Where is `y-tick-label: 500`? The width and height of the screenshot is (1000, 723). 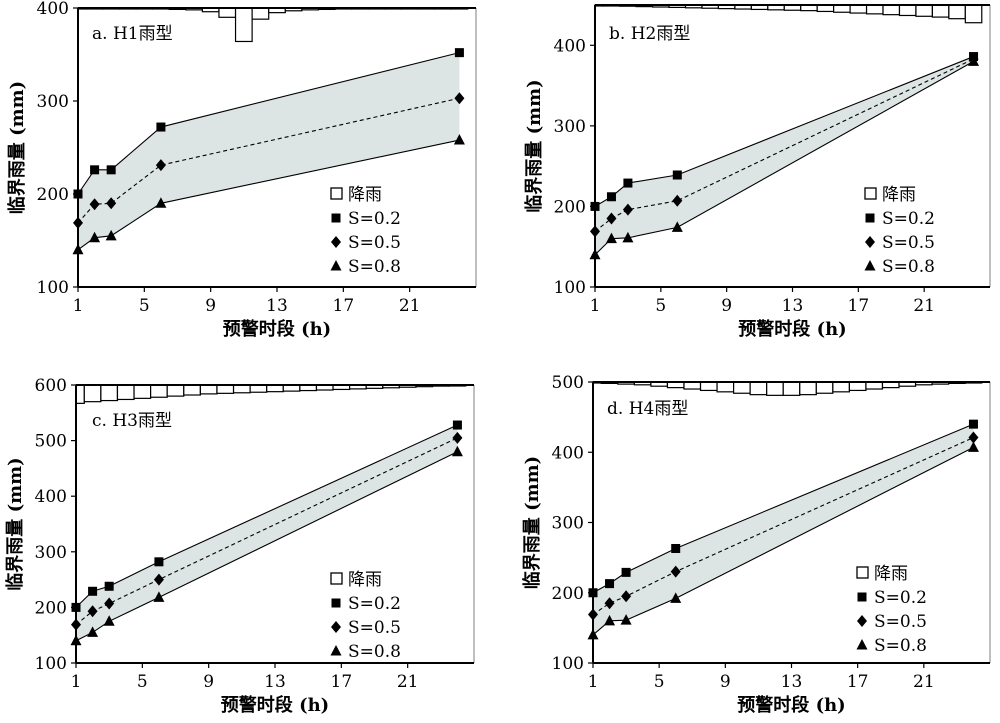 y-tick-label: 500 is located at coordinates (51, 442).